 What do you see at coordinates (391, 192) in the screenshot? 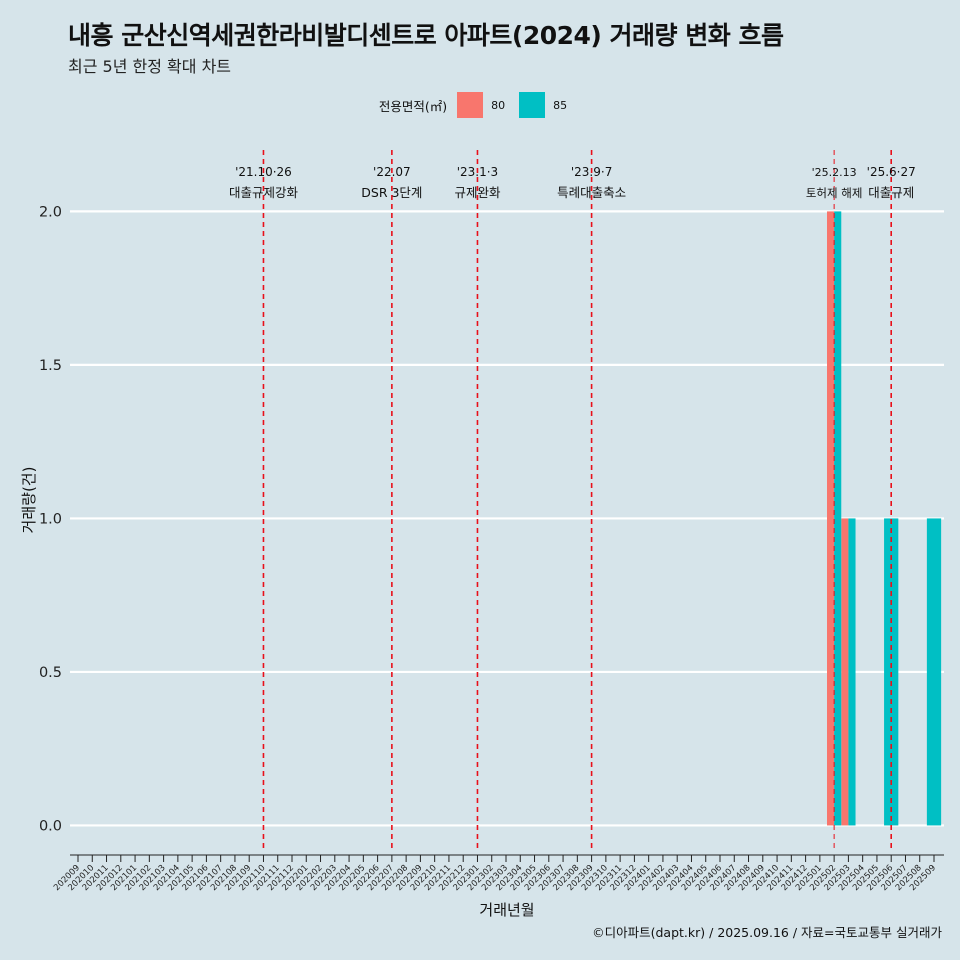
I see `event-label: DSR 3단계` at bounding box center [391, 192].